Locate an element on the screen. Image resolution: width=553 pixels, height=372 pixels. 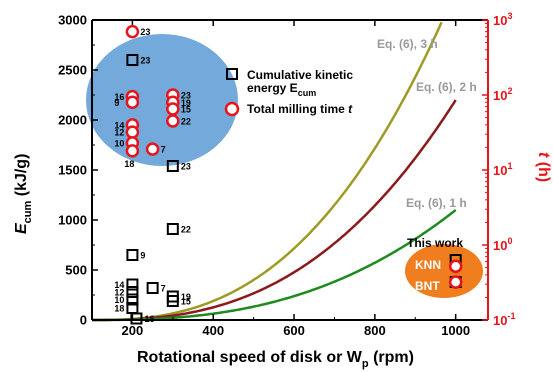
bnt-label: BNT is located at coordinates (427, 286).